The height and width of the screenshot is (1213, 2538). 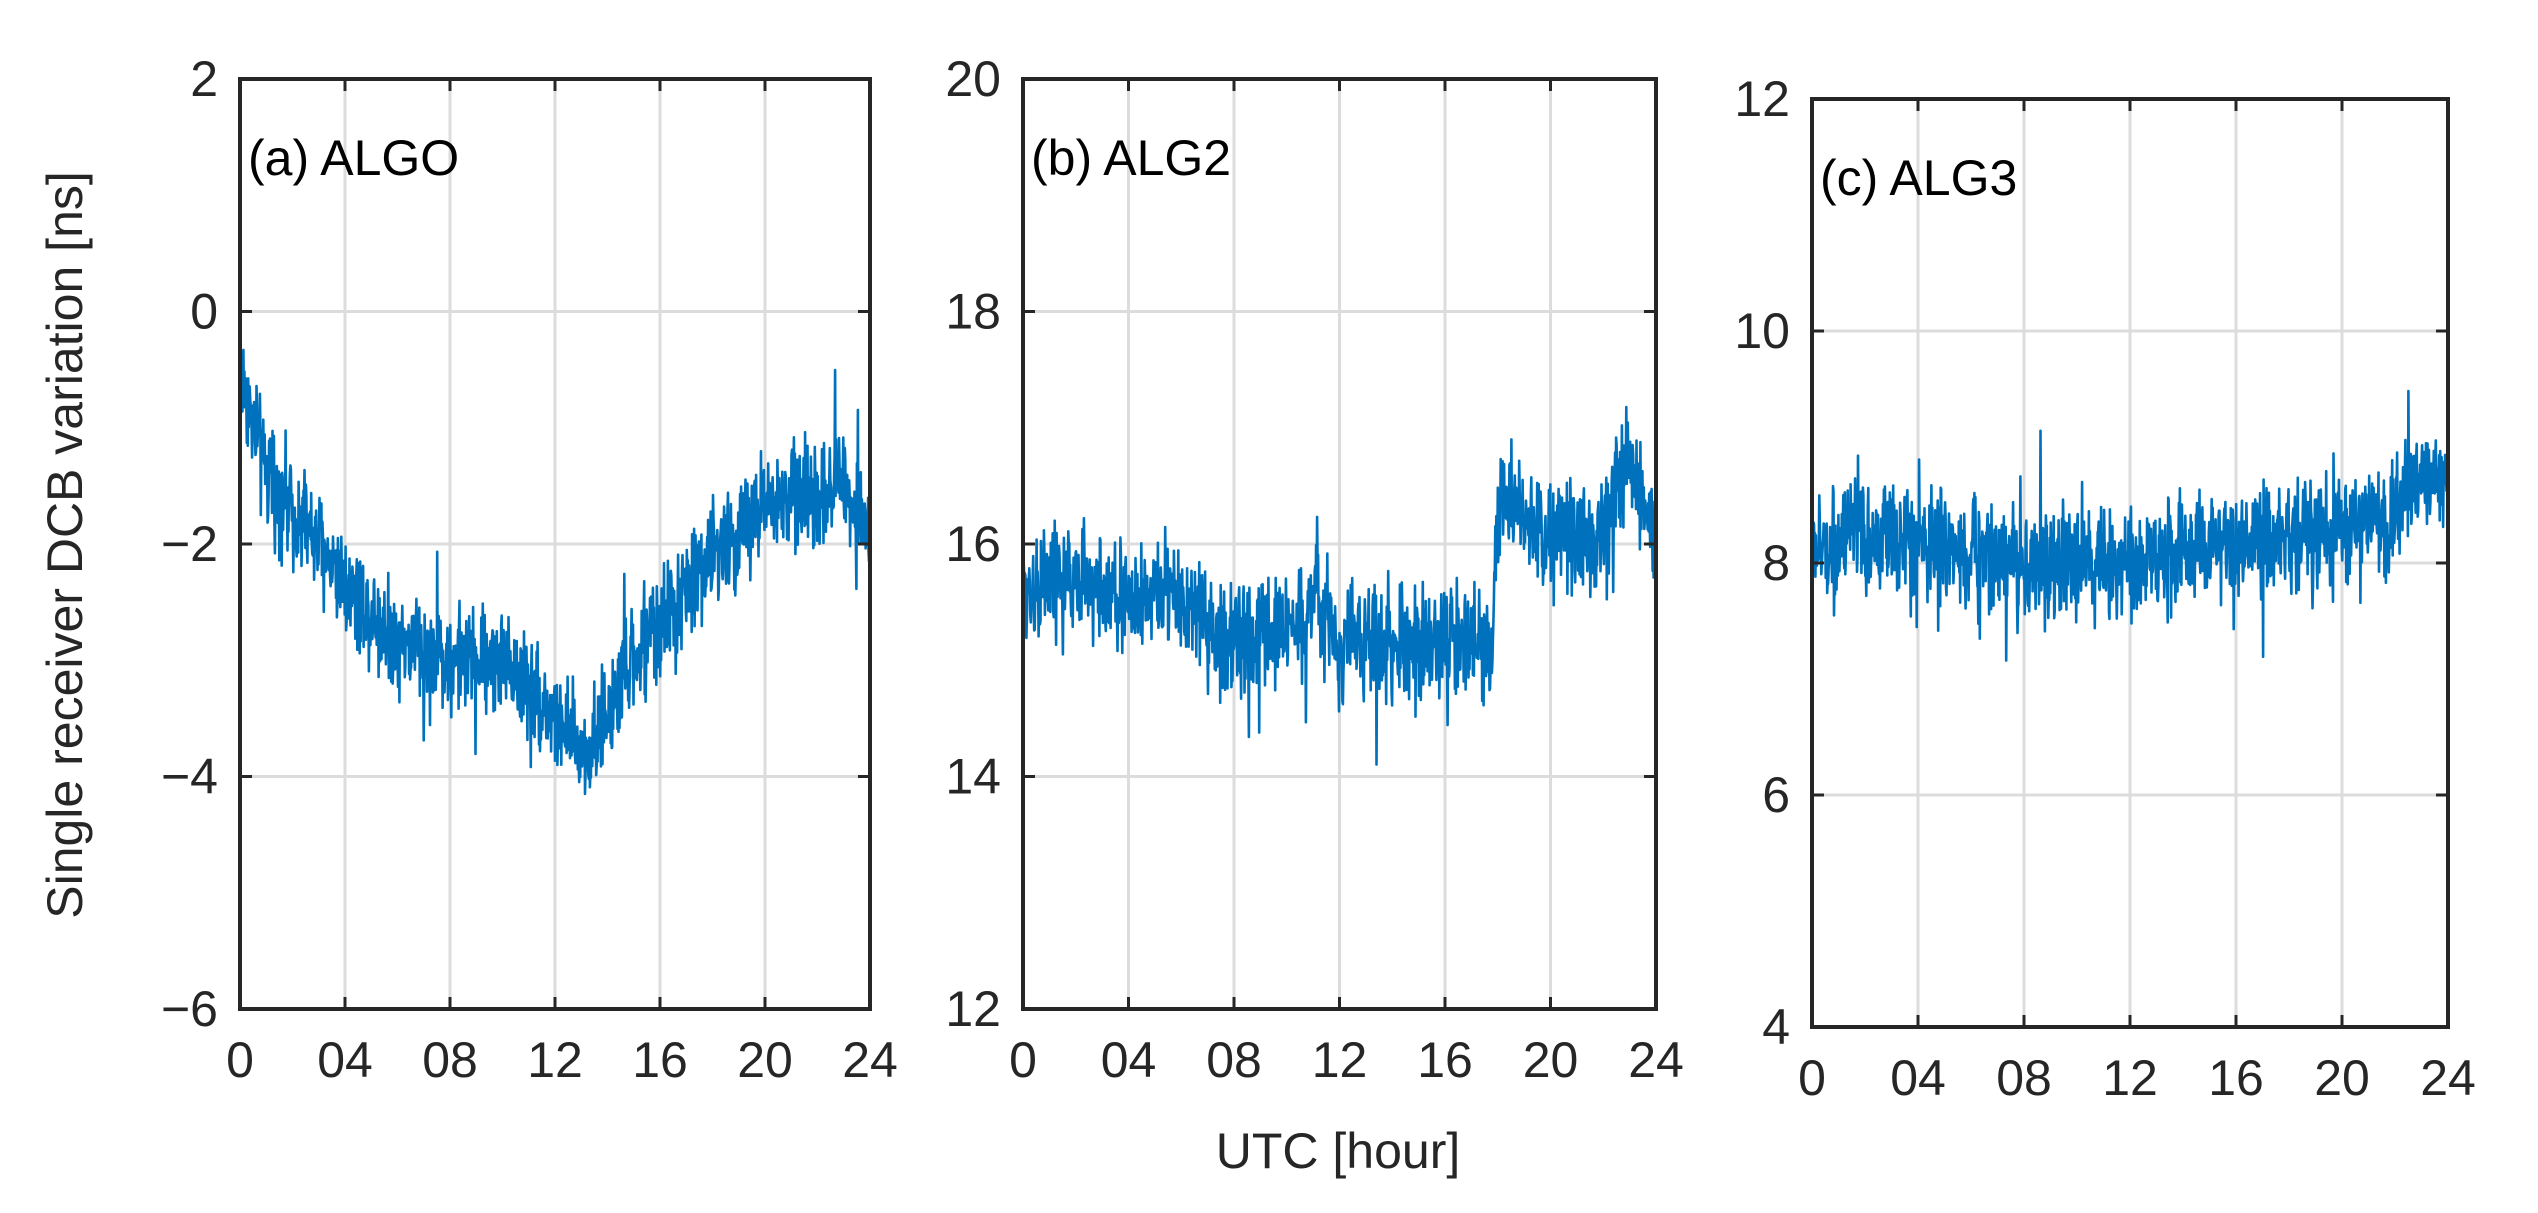 I want to click on panel-b-ytick-label-0: 12, so click(x=973, y=1009).